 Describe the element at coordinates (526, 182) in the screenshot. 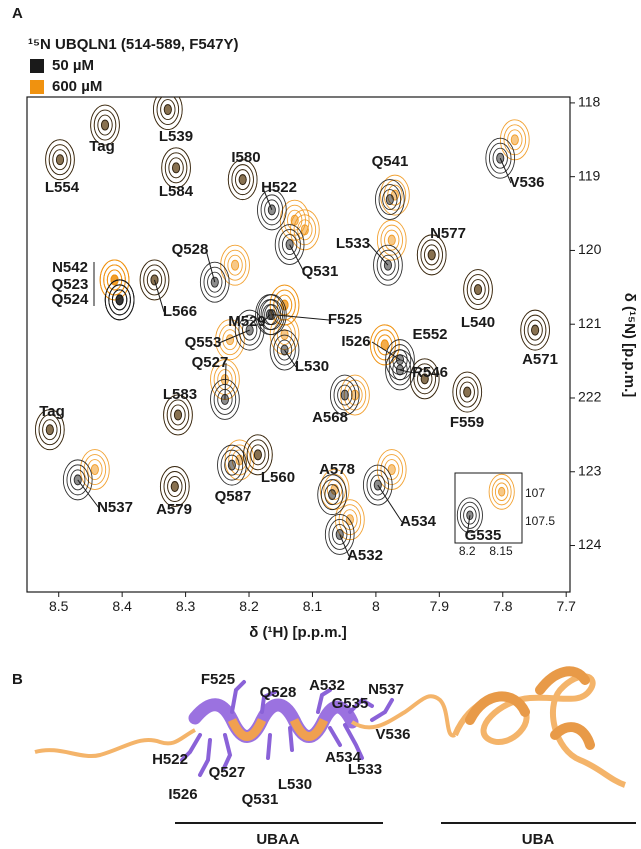

I see `peak-label: V536` at that location.